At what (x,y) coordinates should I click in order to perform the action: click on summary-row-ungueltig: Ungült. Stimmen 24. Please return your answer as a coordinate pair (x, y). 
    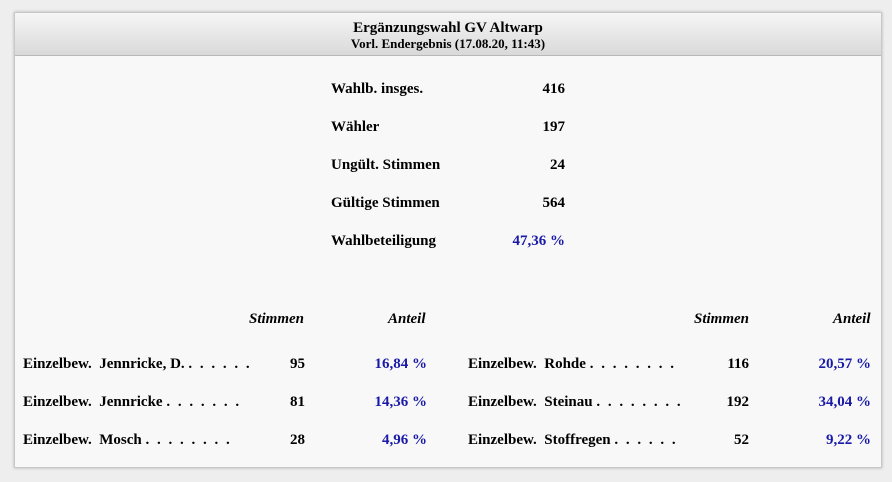
    Looking at the image, I should click on (448, 176).